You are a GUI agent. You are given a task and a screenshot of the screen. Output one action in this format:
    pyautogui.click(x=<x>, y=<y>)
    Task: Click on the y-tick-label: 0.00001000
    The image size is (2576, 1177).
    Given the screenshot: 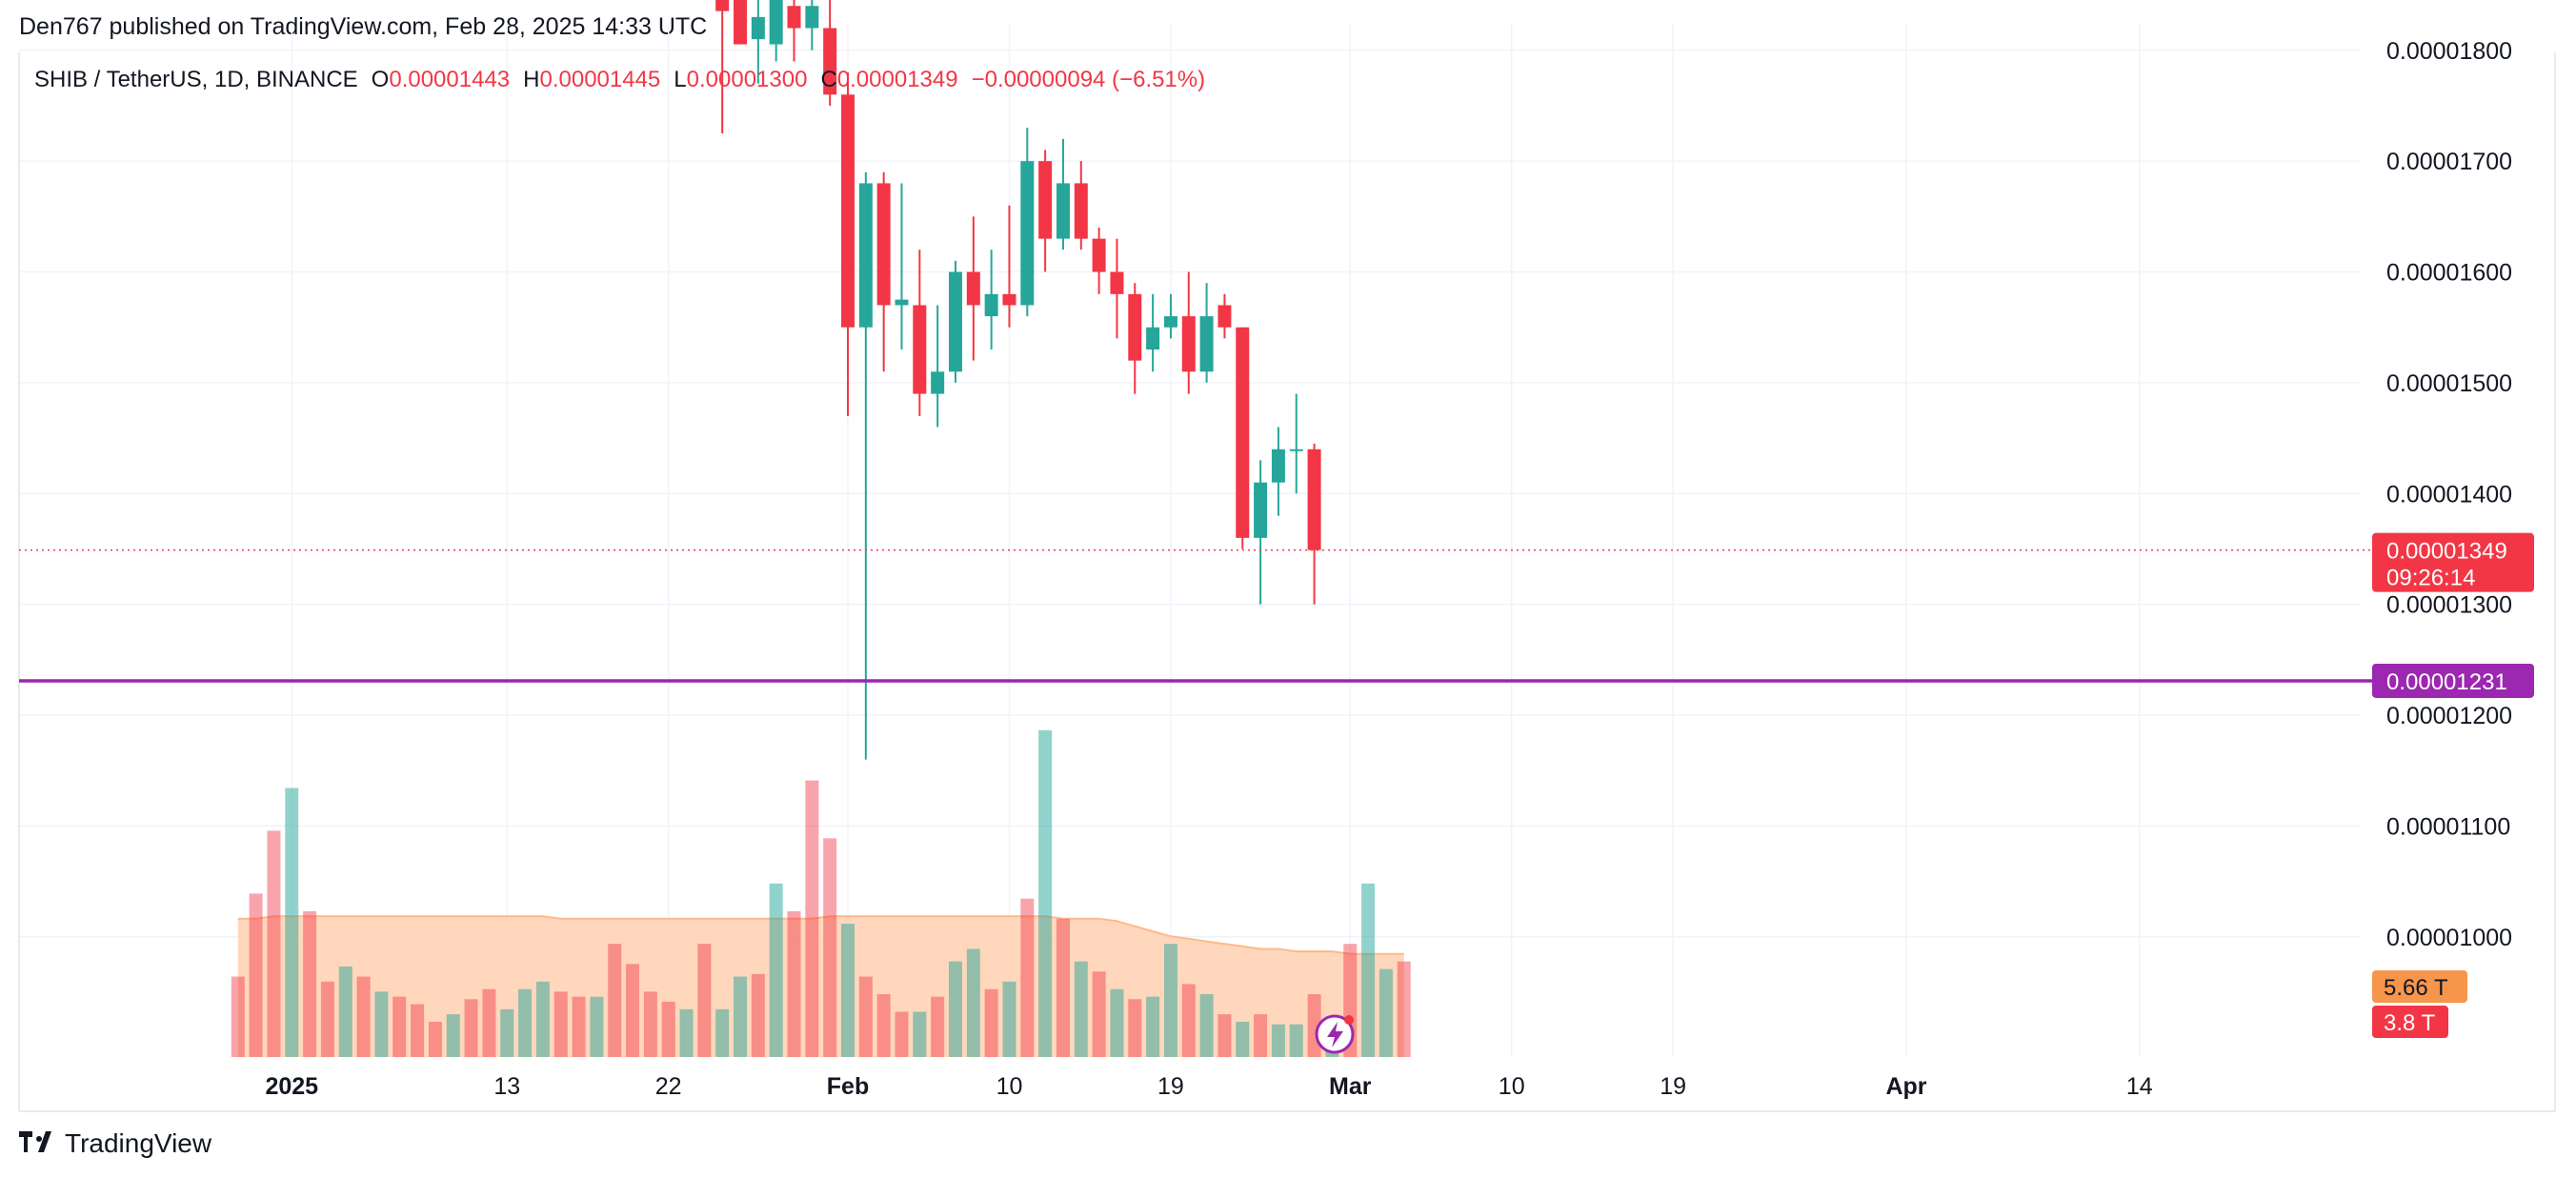 What is the action you would take?
    pyautogui.click(x=2449, y=938)
    